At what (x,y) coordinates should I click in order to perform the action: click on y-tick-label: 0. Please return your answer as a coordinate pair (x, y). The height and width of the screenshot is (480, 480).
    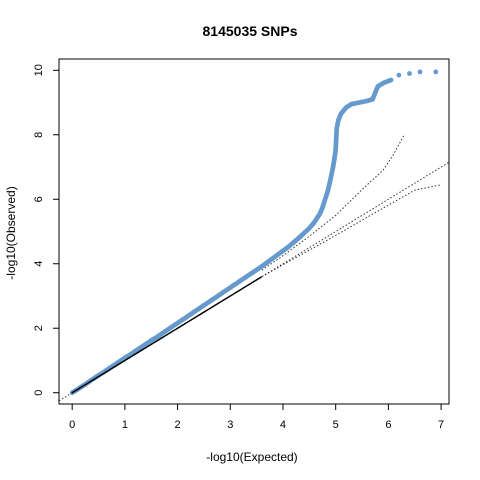
    Looking at the image, I should click on (39, 393).